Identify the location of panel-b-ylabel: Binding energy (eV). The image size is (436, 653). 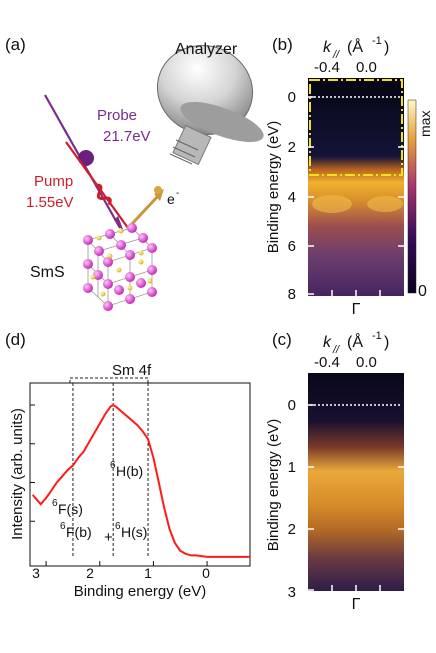
(273, 187).